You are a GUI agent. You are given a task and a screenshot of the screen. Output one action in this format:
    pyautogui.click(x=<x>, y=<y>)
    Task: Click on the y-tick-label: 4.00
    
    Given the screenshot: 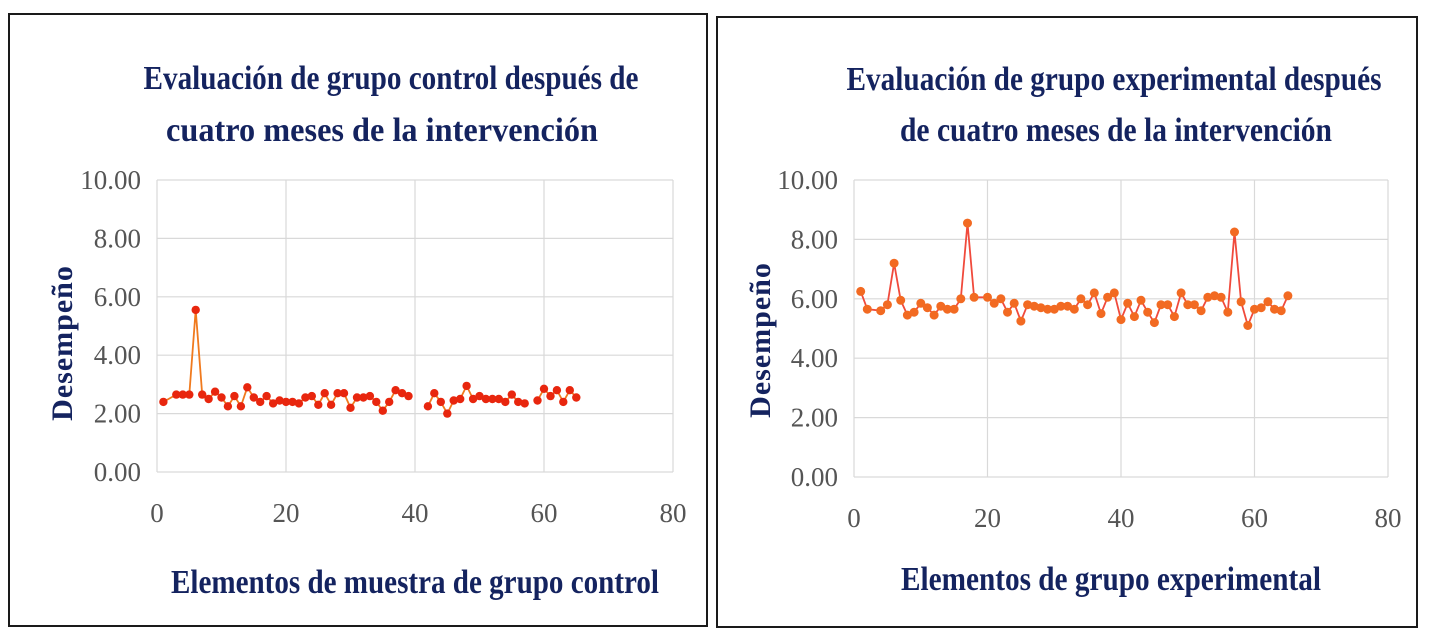 What is the action you would take?
    pyautogui.click(x=814, y=358)
    